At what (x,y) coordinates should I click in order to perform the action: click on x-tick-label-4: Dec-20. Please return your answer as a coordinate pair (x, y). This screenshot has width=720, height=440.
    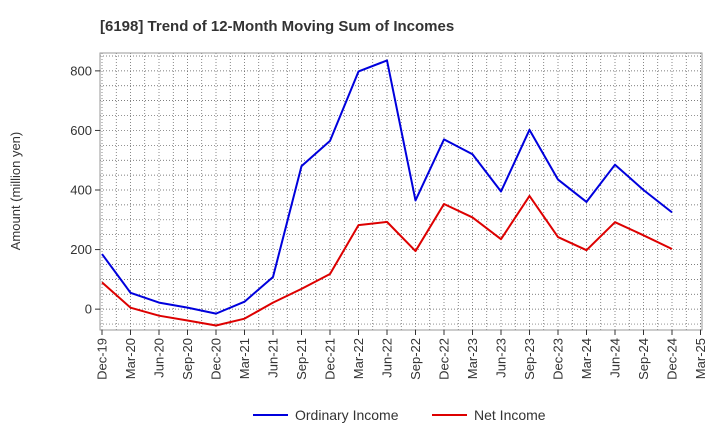
    Looking at the image, I should click on (216, 359).